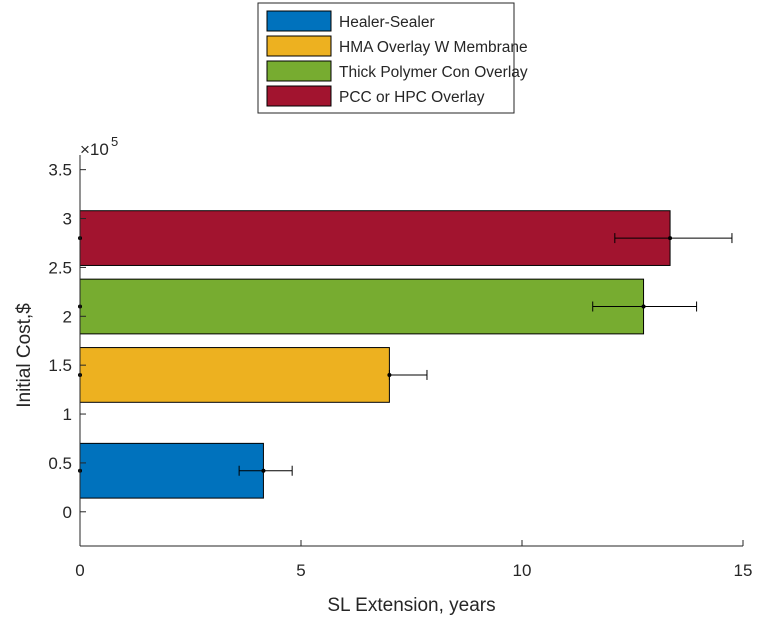 The image size is (763, 620). What do you see at coordinates (60, 365) in the screenshot?
I see `y-tick-label: 1.5` at bounding box center [60, 365].